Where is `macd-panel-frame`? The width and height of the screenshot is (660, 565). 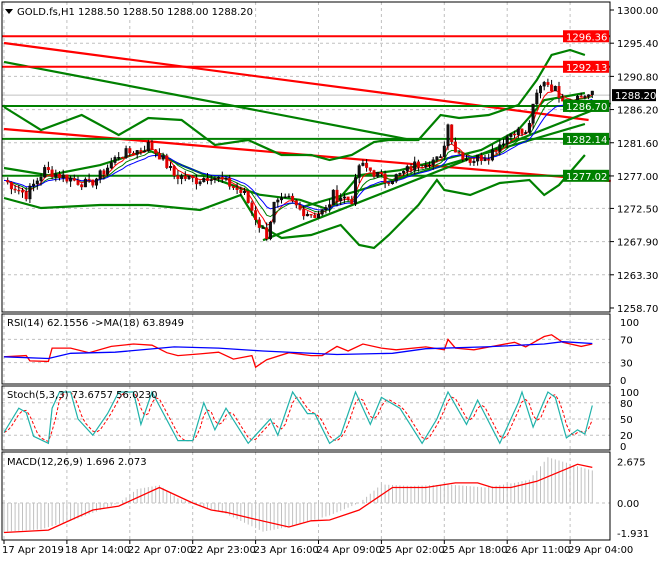
macd-panel-frame is located at coordinates (306, 496).